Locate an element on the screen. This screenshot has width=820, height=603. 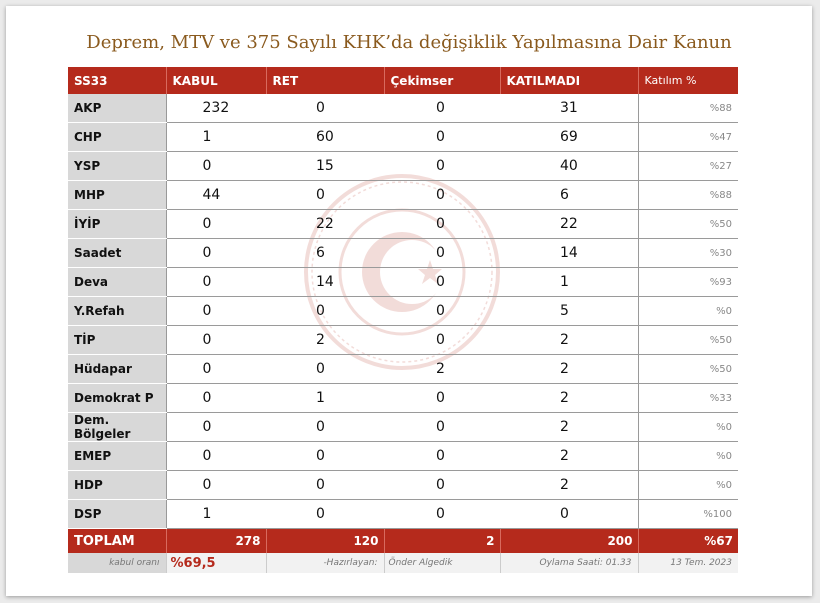
table-row: Deva 0 14 0 1 %93 is located at coordinates (403, 282).